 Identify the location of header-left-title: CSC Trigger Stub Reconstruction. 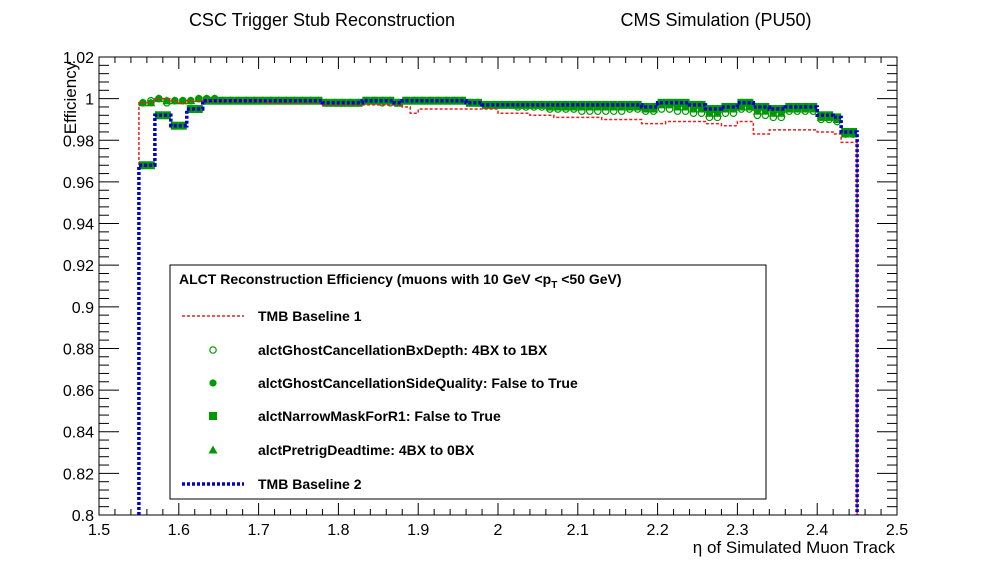
(322, 20).